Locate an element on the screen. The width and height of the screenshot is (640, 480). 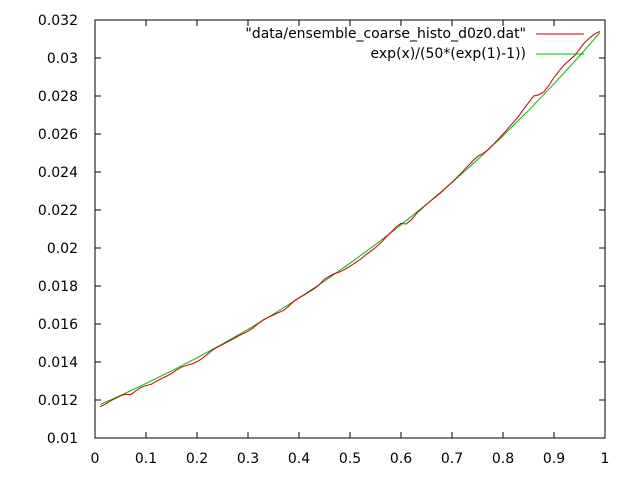
y-tick-label: 0.02 is located at coordinates (62, 249).